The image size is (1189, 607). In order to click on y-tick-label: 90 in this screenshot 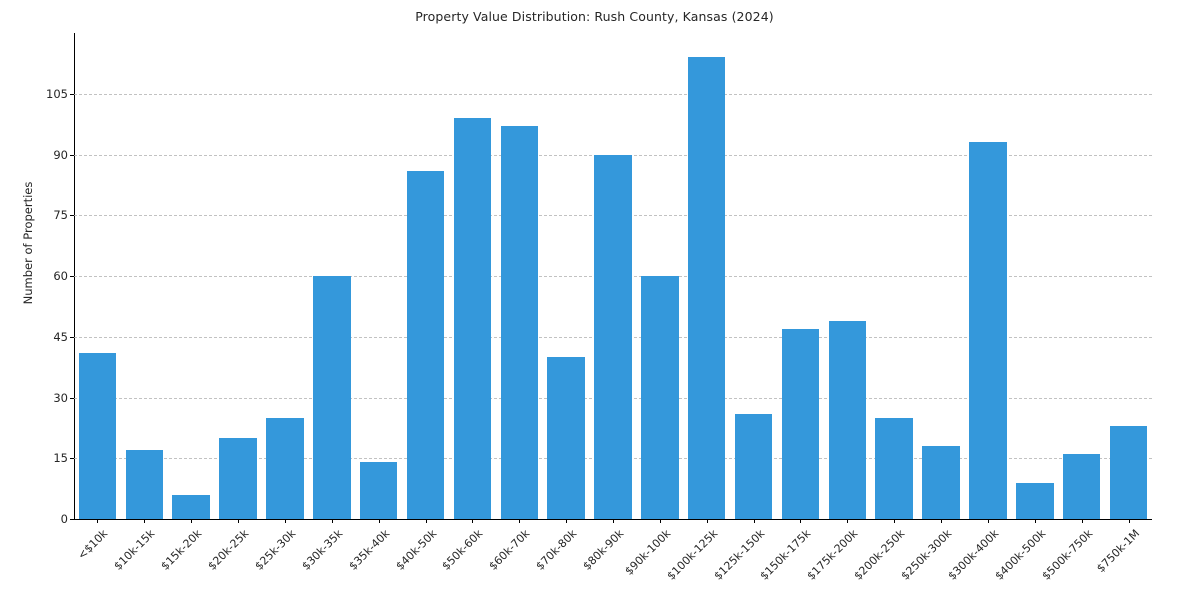, I will do `click(60, 154)`.